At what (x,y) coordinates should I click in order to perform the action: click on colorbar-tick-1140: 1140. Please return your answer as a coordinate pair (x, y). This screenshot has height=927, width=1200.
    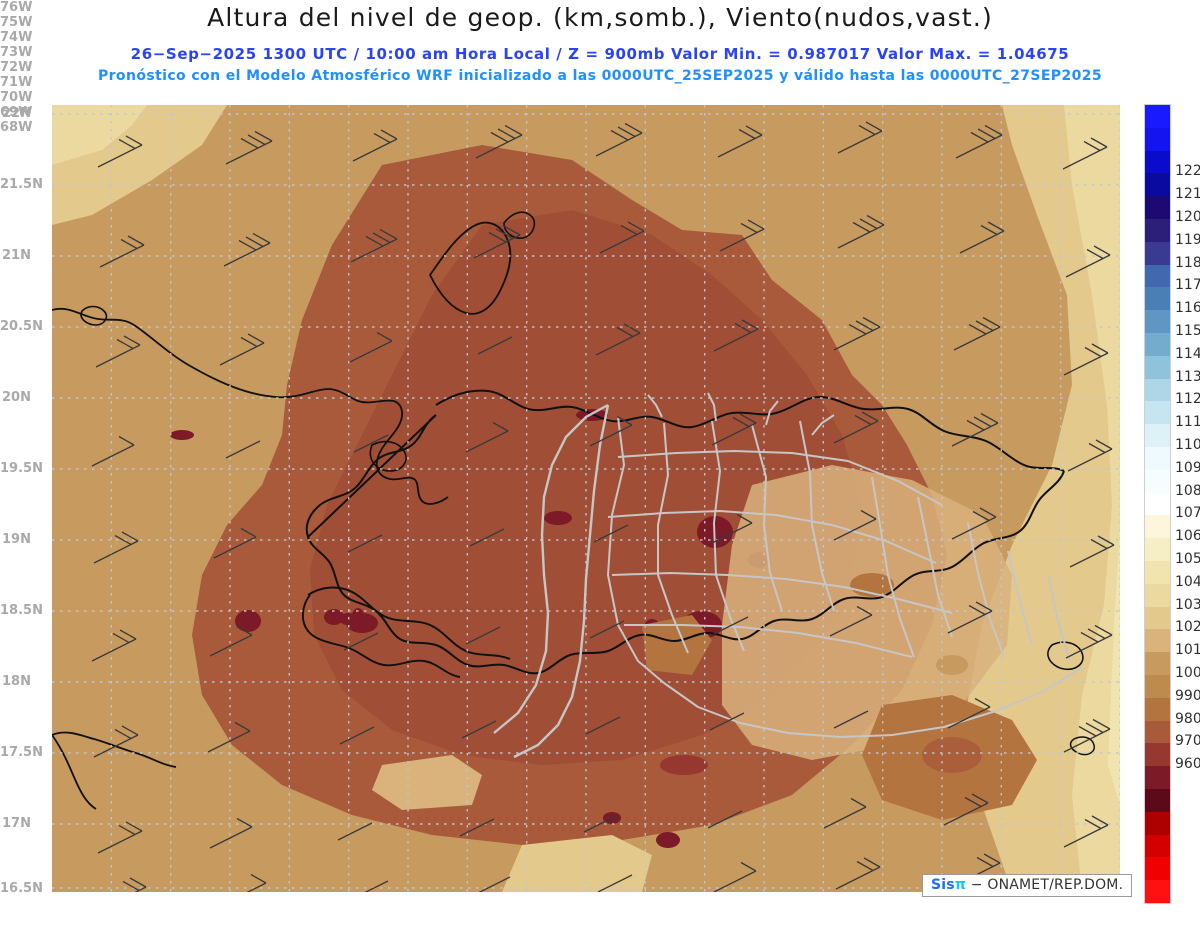
    Looking at the image, I should click on (1187, 353).